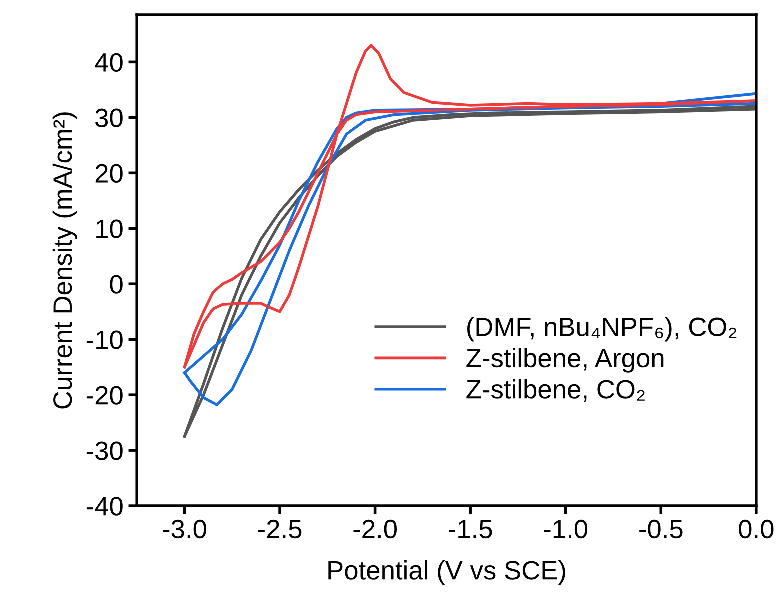 The width and height of the screenshot is (779, 601). Describe the element at coordinates (109, 118) in the screenshot. I see `y-tick-label: 30` at that location.